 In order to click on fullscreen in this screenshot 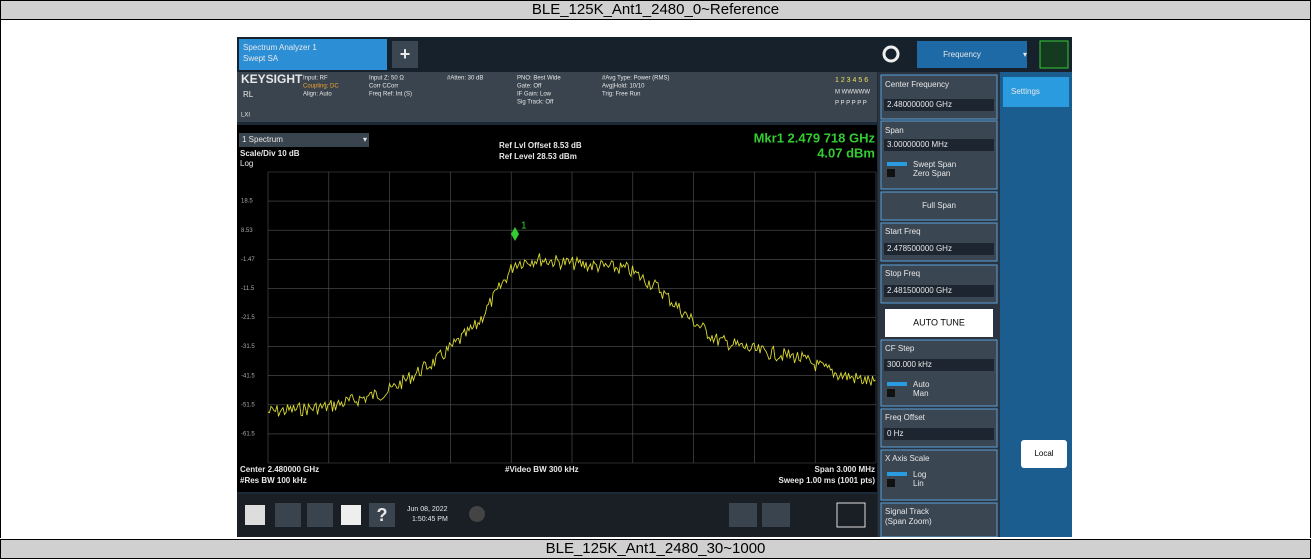, I will do `click(851, 515)`.